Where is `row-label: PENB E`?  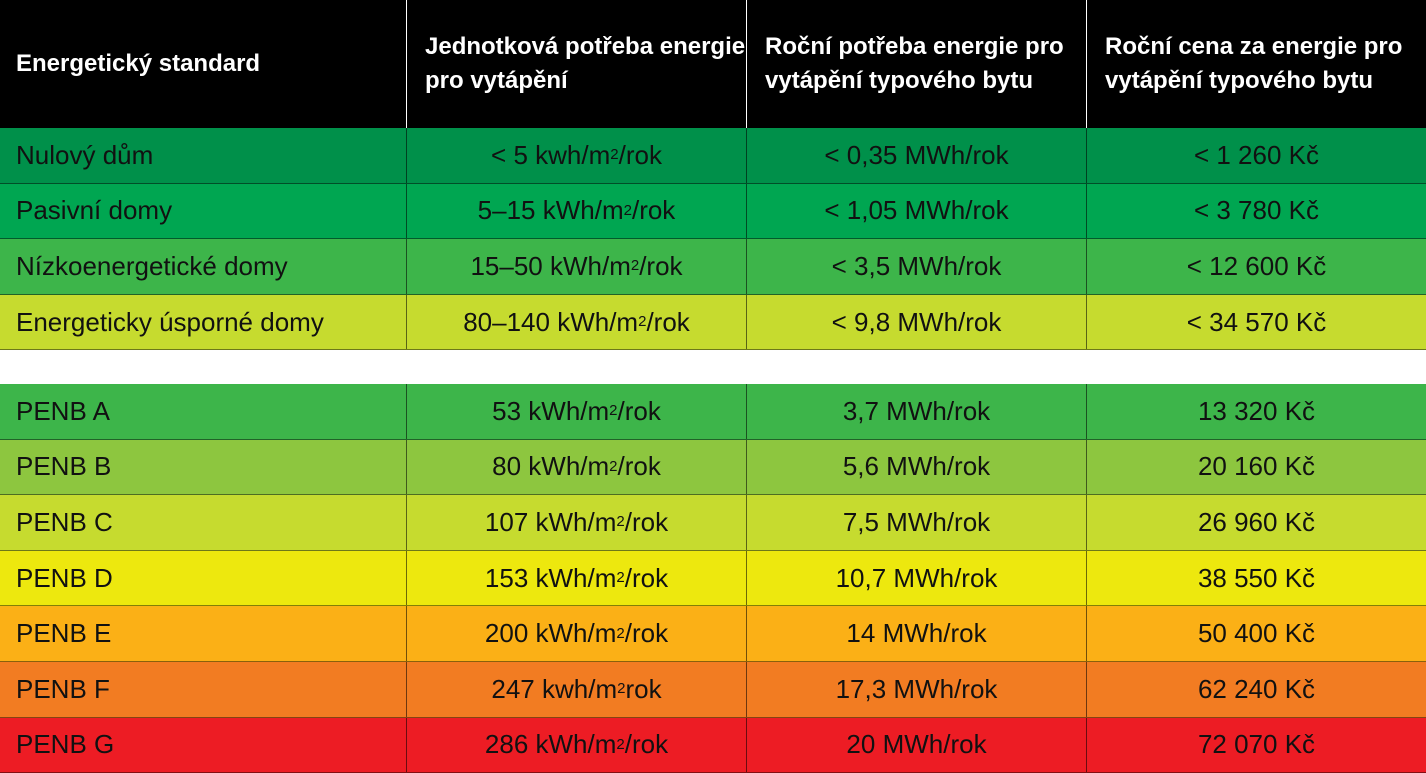 row-label: PENB E is located at coordinates (64, 633).